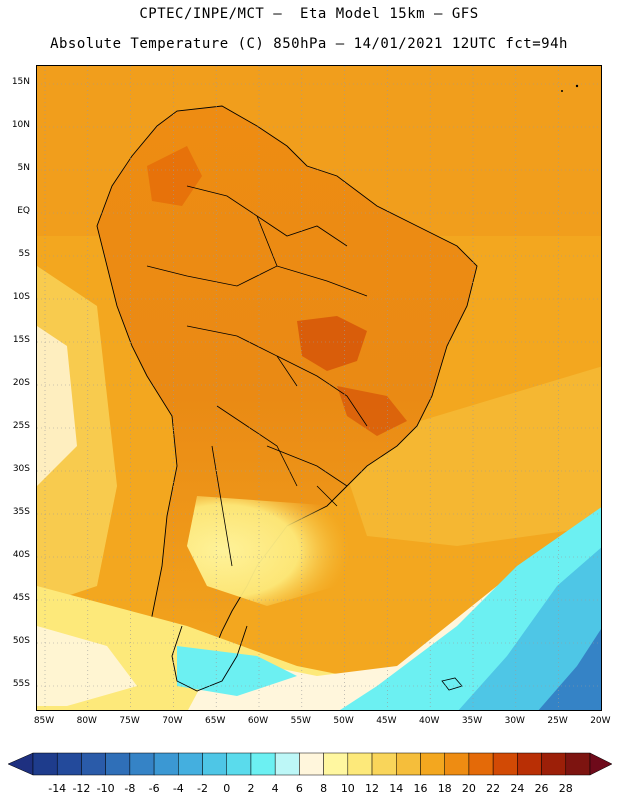 Image resolution: width=618 pixels, height=800 pixels. What do you see at coordinates (154, 788) in the screenshot?
I see `colorbar-tick-label: -6` at bounding box center [154, 788].